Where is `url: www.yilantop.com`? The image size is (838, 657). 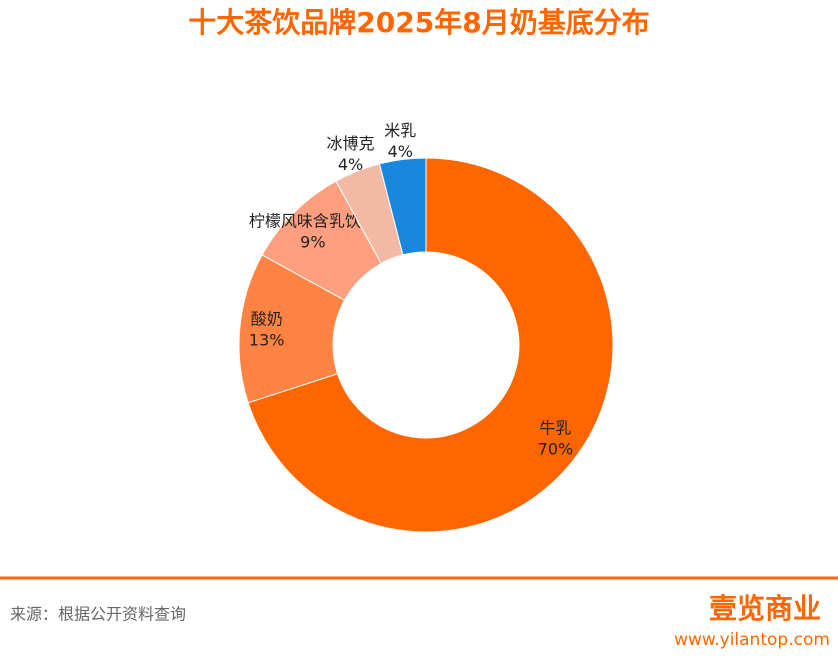
url: www.yilantop.com is located at coordinates (752, 640).